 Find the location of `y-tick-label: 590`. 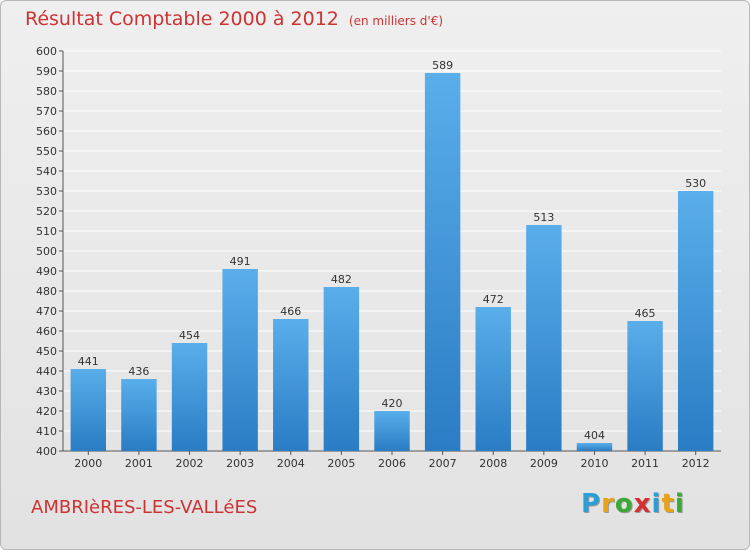

y-tick-label: 590 is located at coordinates (46, 71).